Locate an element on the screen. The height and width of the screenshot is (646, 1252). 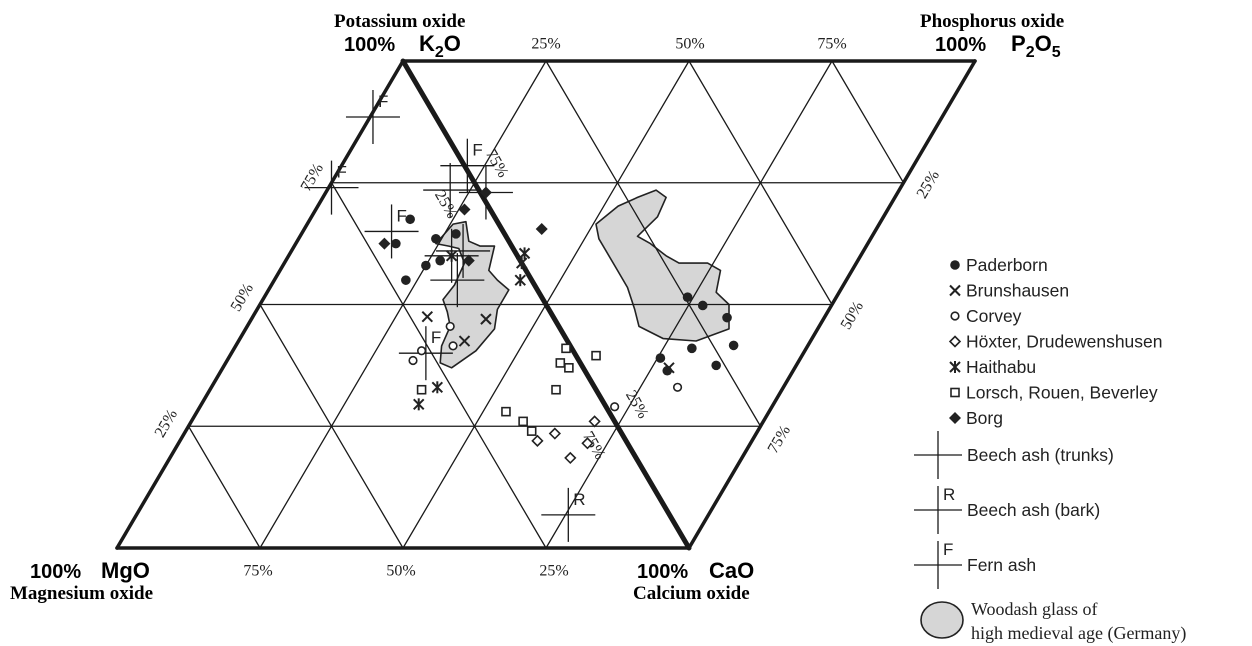
legend-label: Borg is located at coordinates (984, 418).